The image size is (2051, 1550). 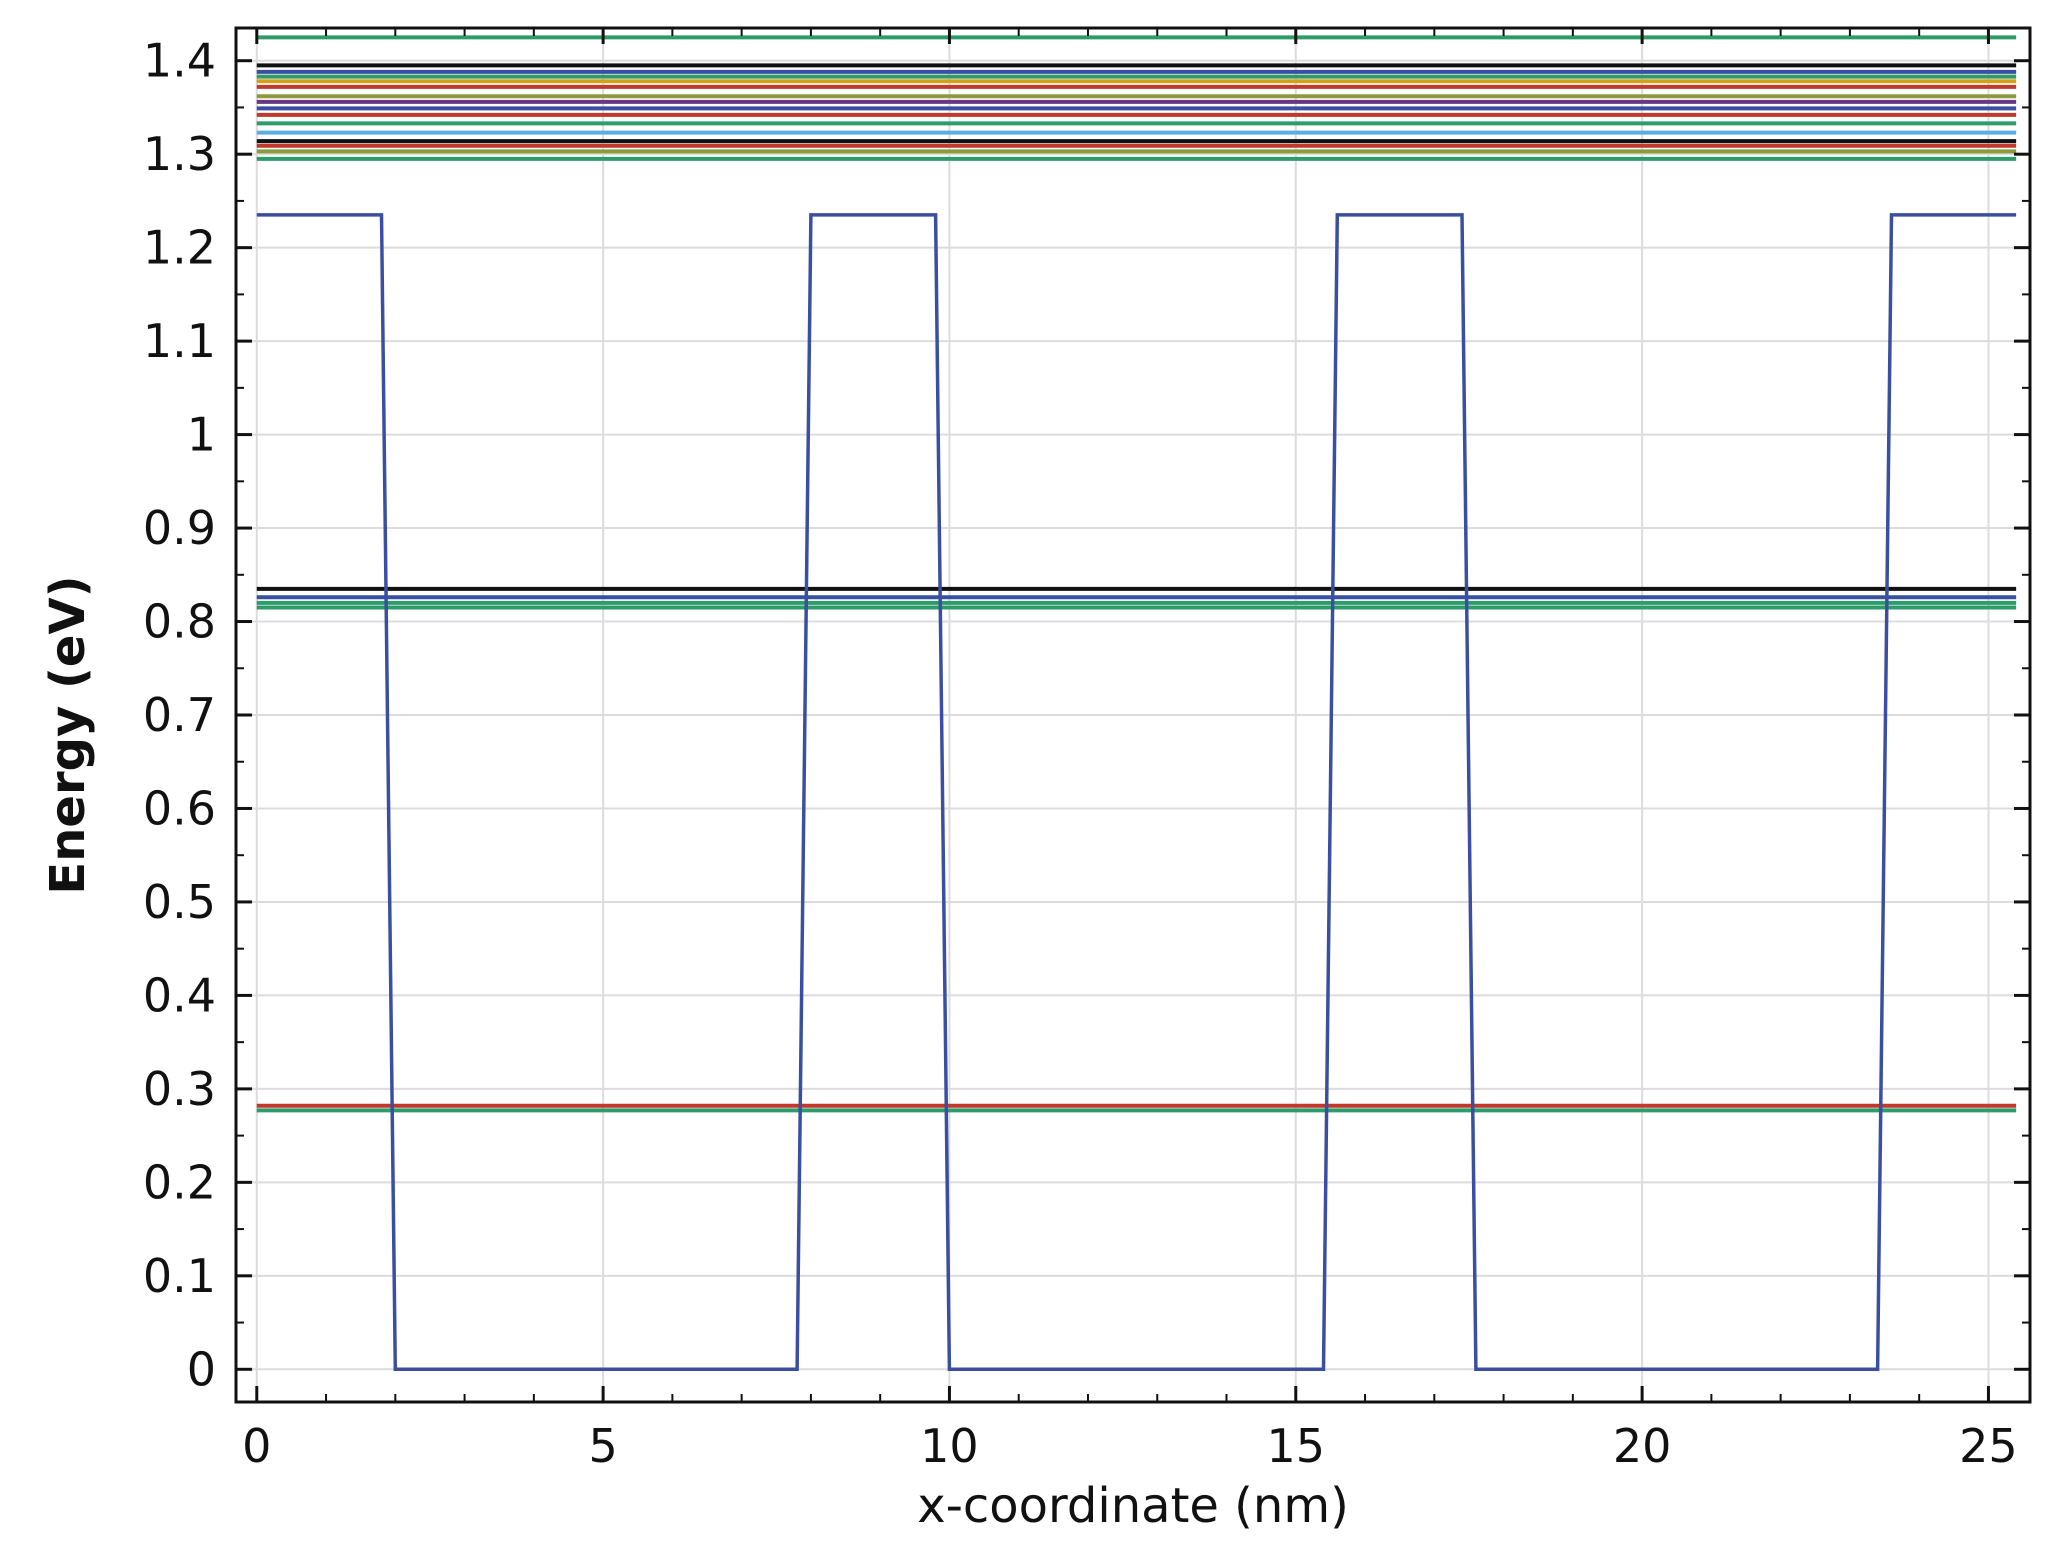 What do you see at coordinates (179, 1182) in the screenshot?
I see `y-tick-label: 0.2` at bounding box center [179, 1182].